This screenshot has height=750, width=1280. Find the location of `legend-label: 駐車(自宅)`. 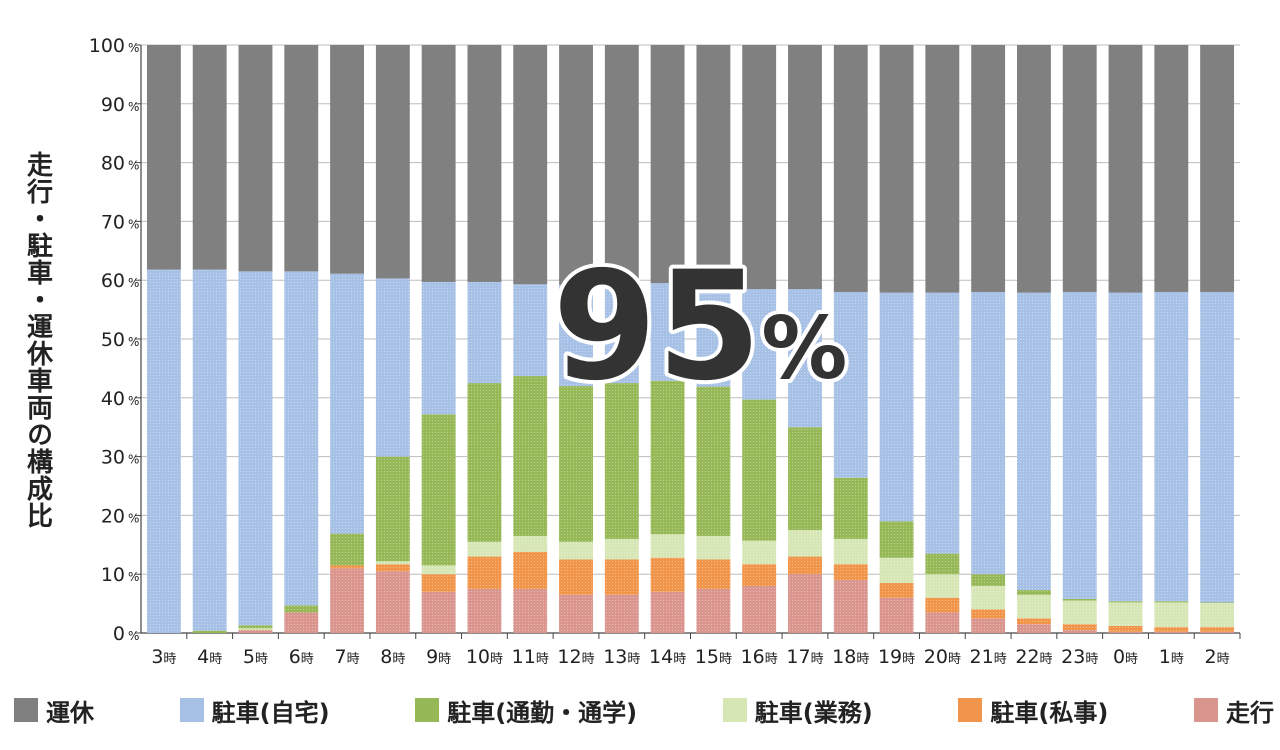

legend-label: 駐車(自宅) is located at coordinates (270, 712).